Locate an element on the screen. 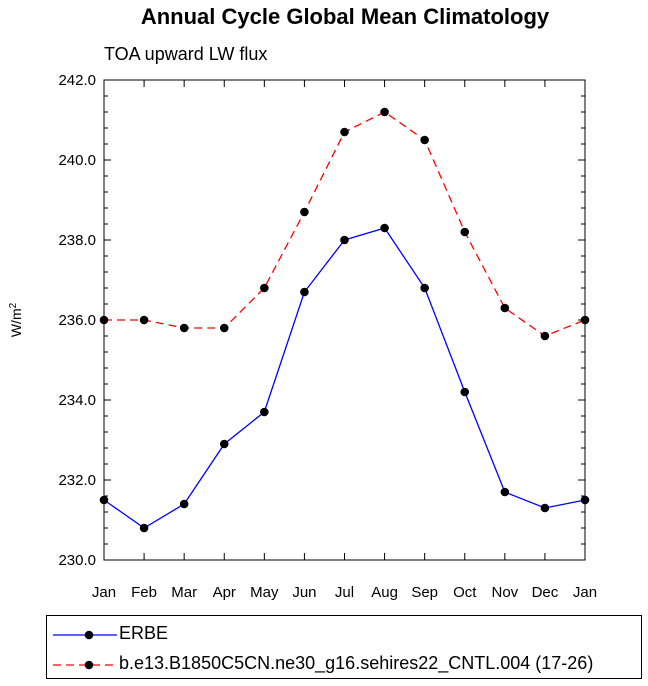 The width and height of the screenshot is (648, 686). y-tick-label: 232.0 is located at coordinates (77, 480).